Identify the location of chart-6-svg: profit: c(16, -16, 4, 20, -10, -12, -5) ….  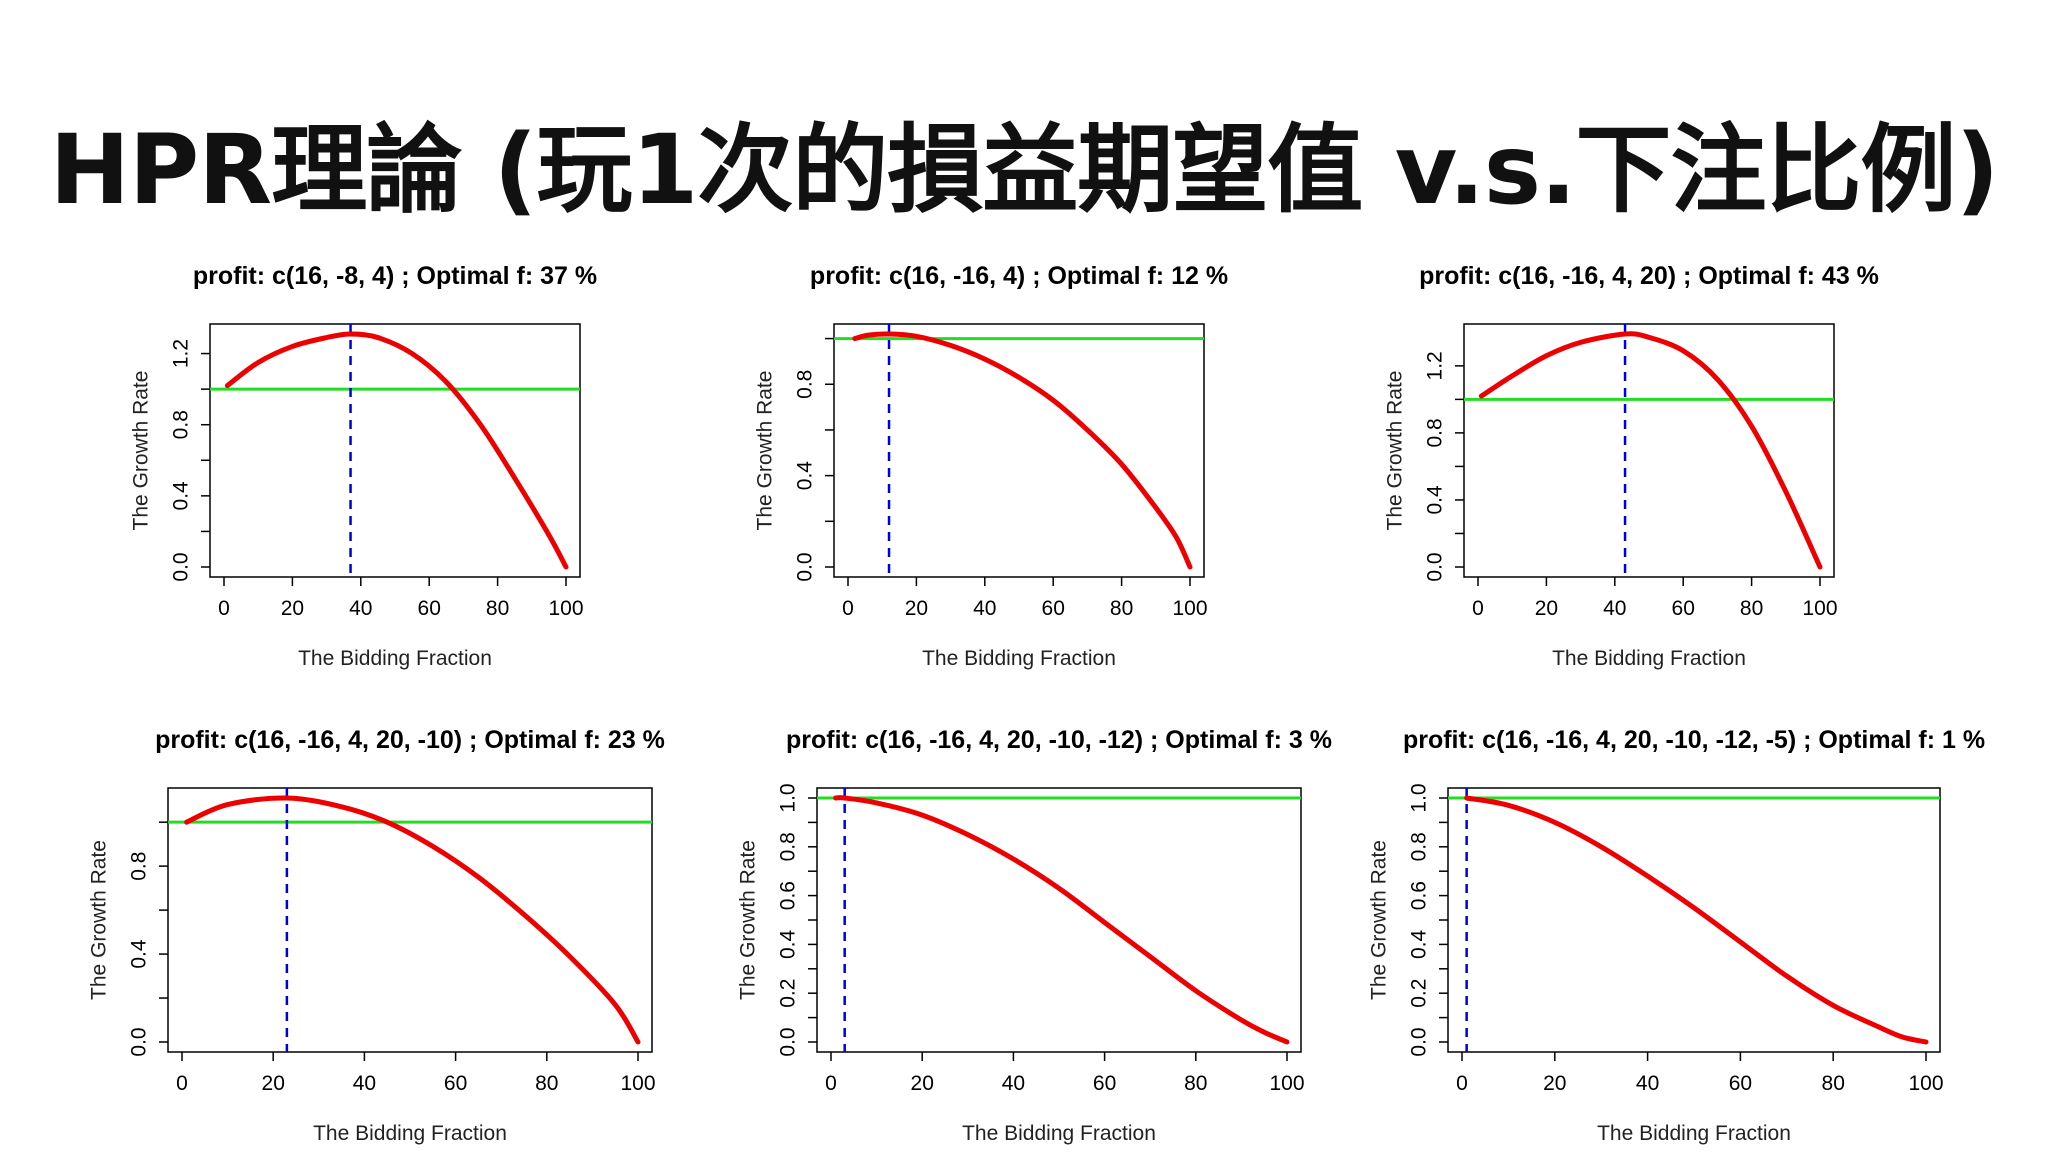
(1677, 935).